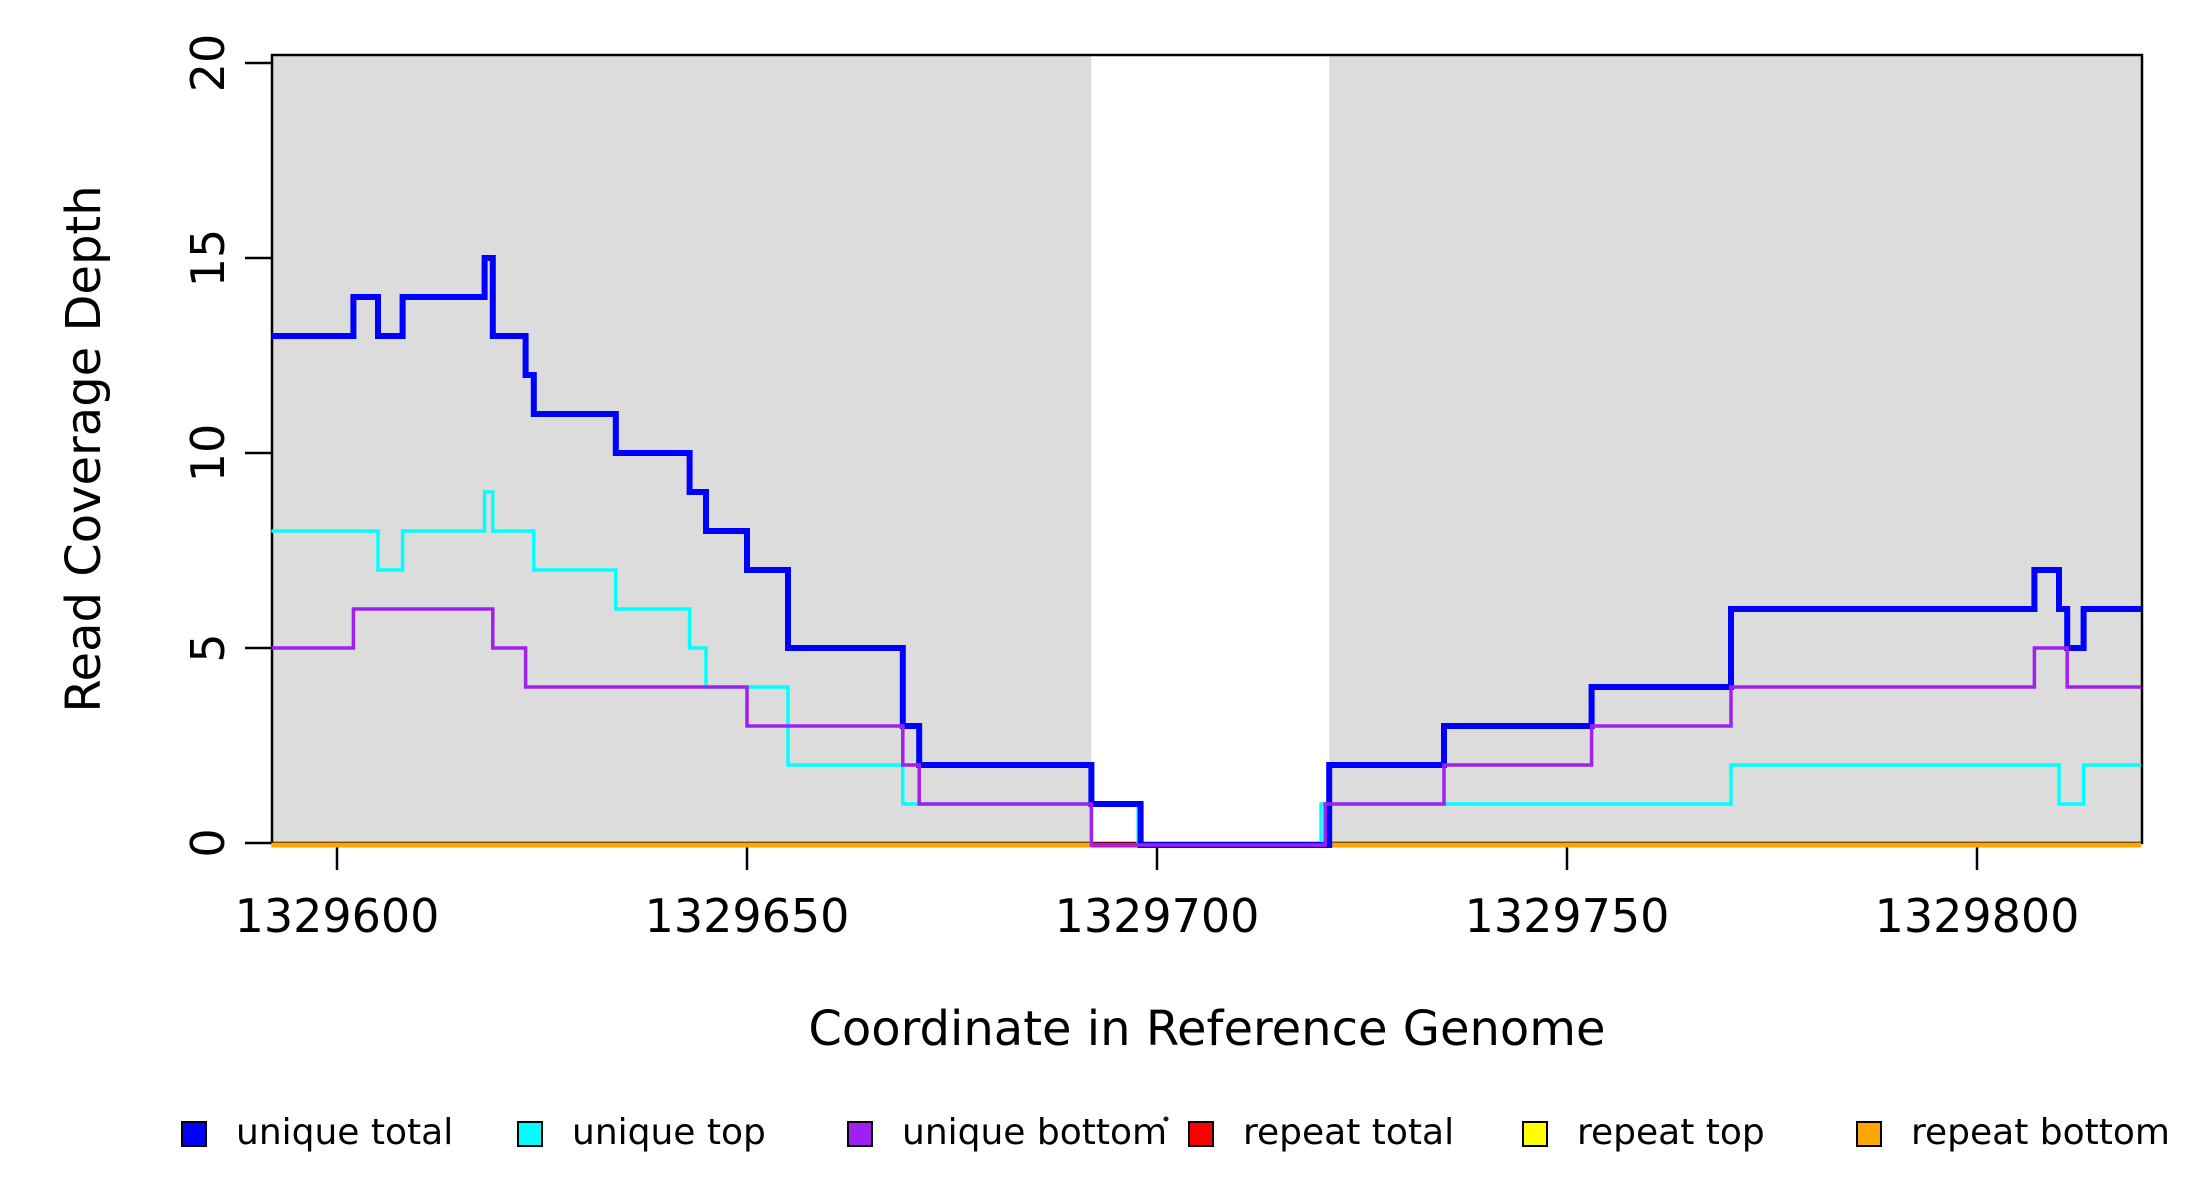 This screenshot has width=2200, height=1200. What do you see at coordinates (1166, 1119) in the screenshot?
I see `stray-dot-artifact` at bounding box center [1166, 1119].